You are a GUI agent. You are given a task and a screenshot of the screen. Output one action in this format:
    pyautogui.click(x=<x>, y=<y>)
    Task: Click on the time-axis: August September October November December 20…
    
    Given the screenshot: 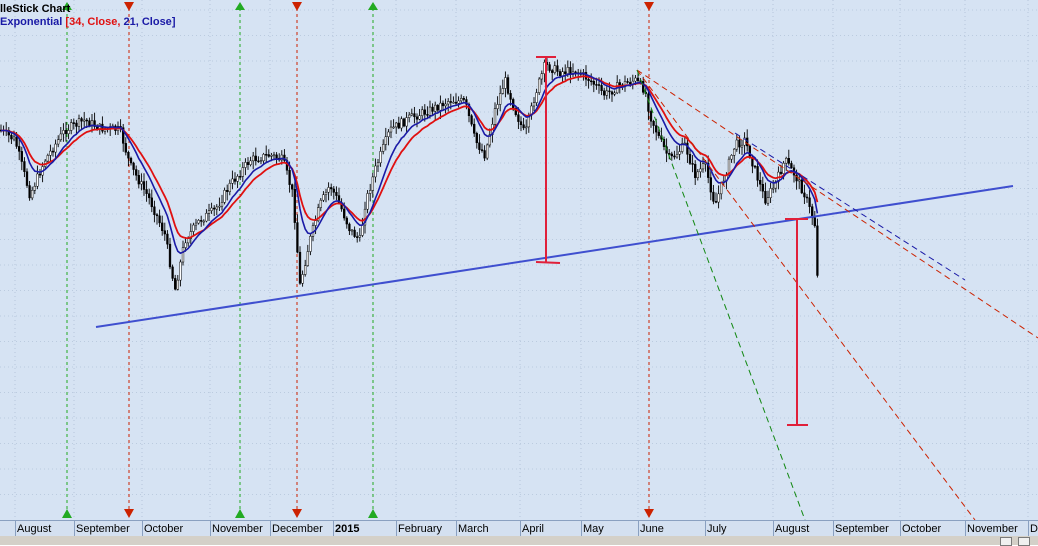 What is the action you would take?
    pyautogui.click(x=519, y=528)
    